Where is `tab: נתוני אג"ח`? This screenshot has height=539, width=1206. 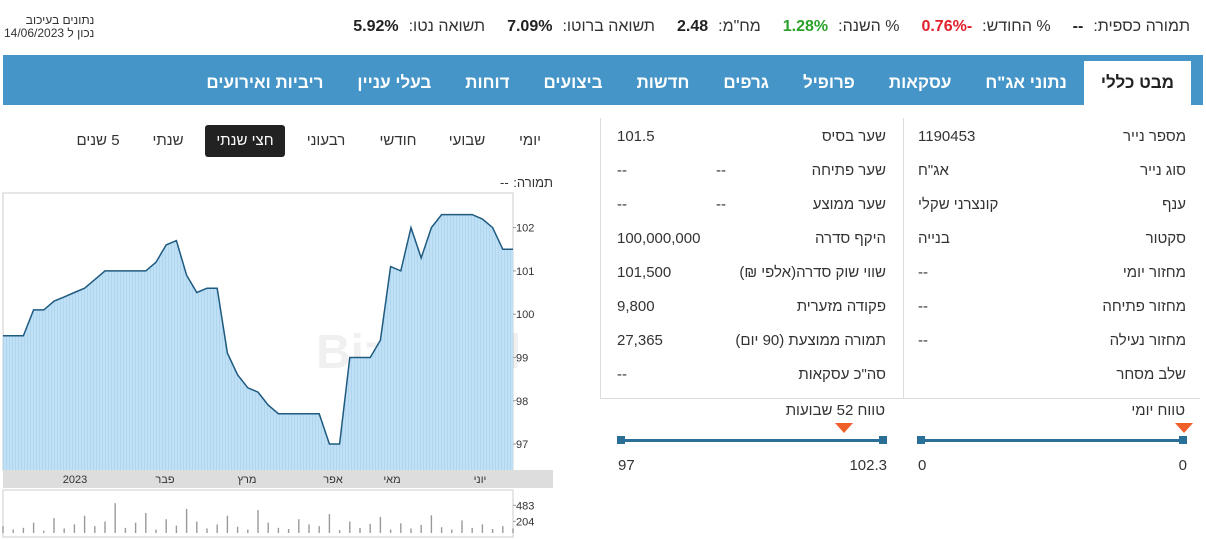
tab: נתוני אג"ח is located at coordinates (1026, 82).